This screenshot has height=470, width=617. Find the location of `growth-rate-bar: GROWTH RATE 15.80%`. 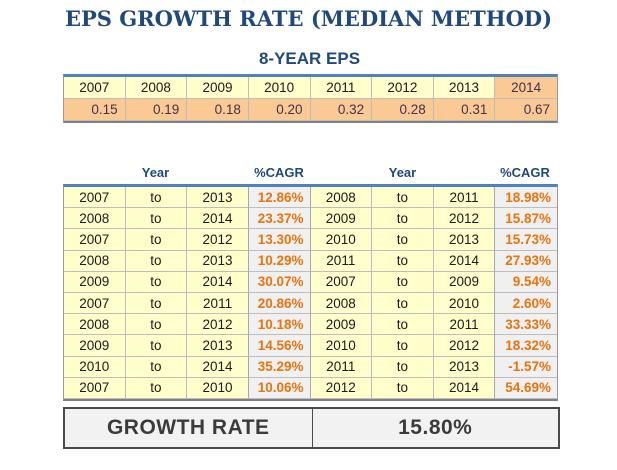

growth-rate-bar: GROWTH RATE 15.80% is located at coordinates (311, 428).